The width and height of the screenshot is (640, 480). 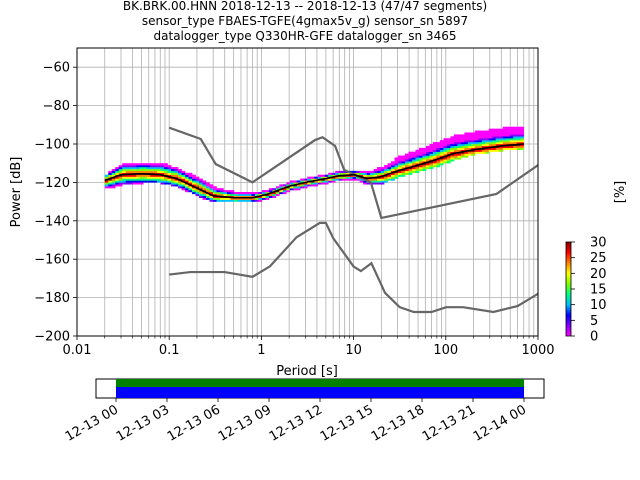 What do you see at coordinates (568, 289) in the screenshot?
I see `colorbar-gradient` at bounding box center [568, 289].